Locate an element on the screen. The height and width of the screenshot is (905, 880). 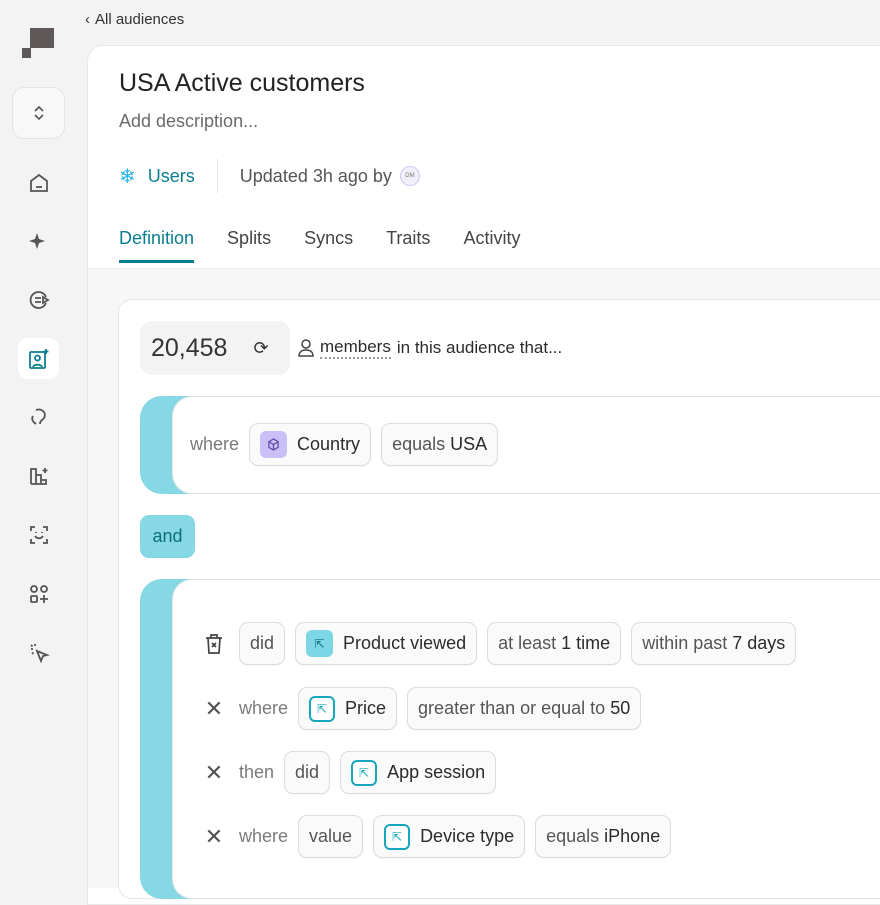
audience-icon is located at coordinates (38, 358).